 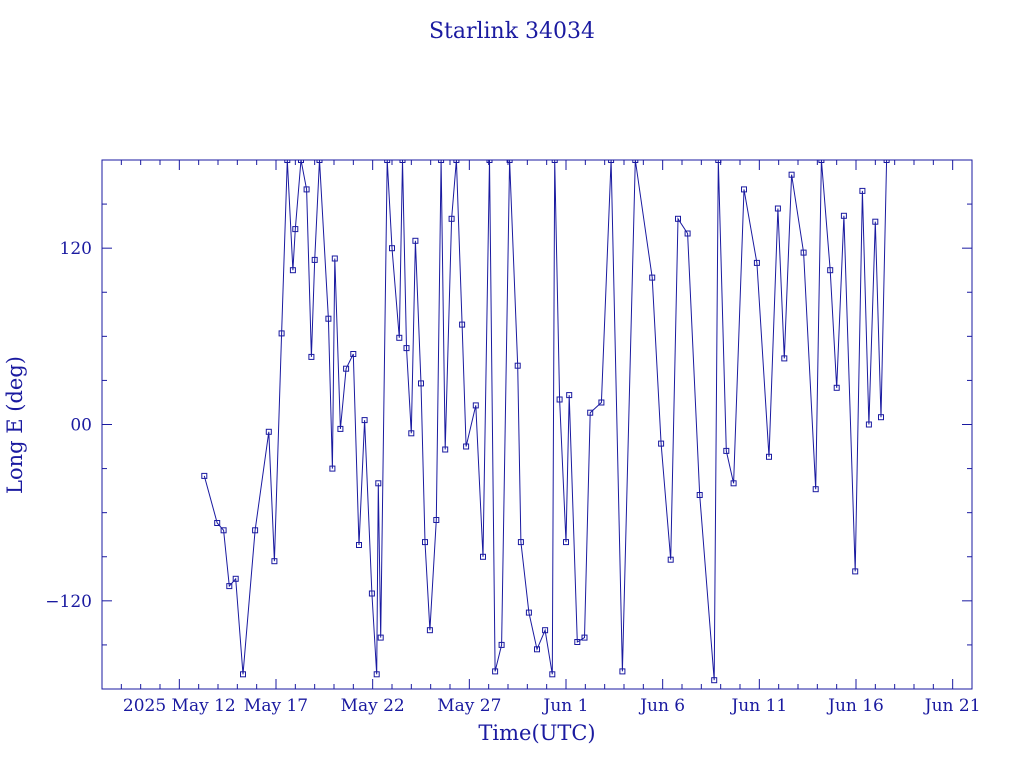 What do you see at coordinates (179, 706) in the screenshot?
I see `x-tick-label: 2025 May 12` at bounding box center [179, 706].